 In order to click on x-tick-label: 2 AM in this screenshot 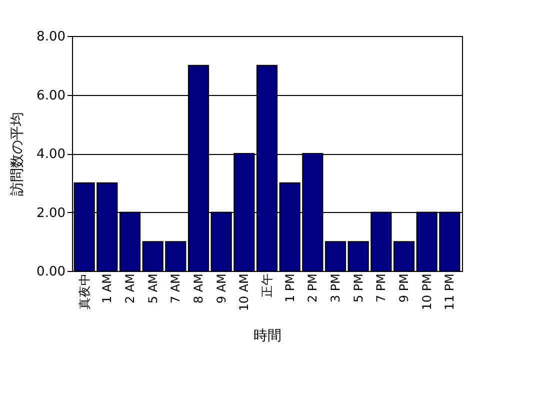, I will do `click(130, 289)`.